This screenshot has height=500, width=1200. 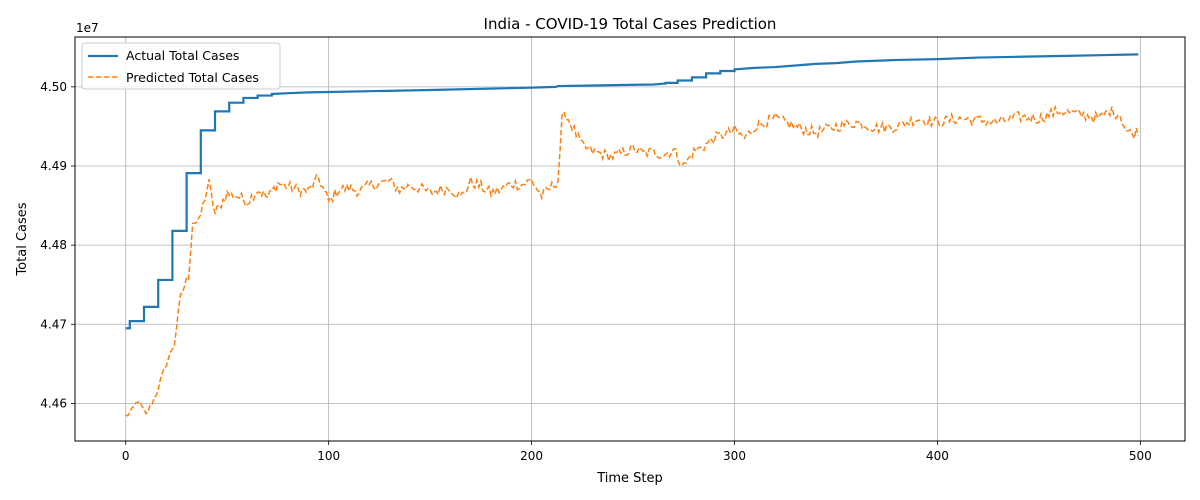 What do you see at coordinates (637, 452) in the screenshot?
I see `x-axis-ticks: 0 100 200 300 400 500` at bounding box center [637, 452].